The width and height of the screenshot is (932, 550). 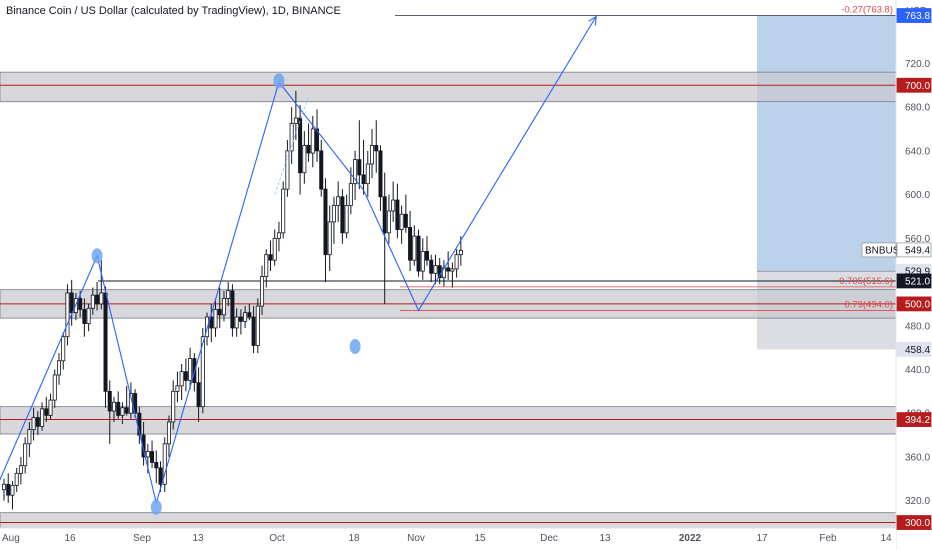 I want to click on fib-label-1: 0.705(515.6), so click(x=866, y=281).